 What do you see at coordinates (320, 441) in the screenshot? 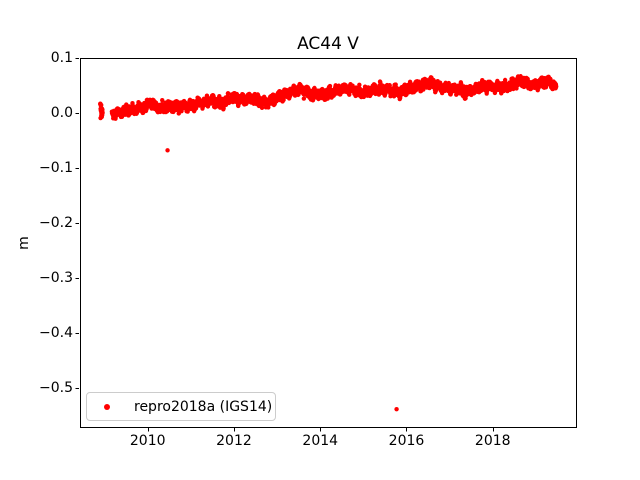
I see `x-tick-label: 2014` at bounding box center [320, 441].